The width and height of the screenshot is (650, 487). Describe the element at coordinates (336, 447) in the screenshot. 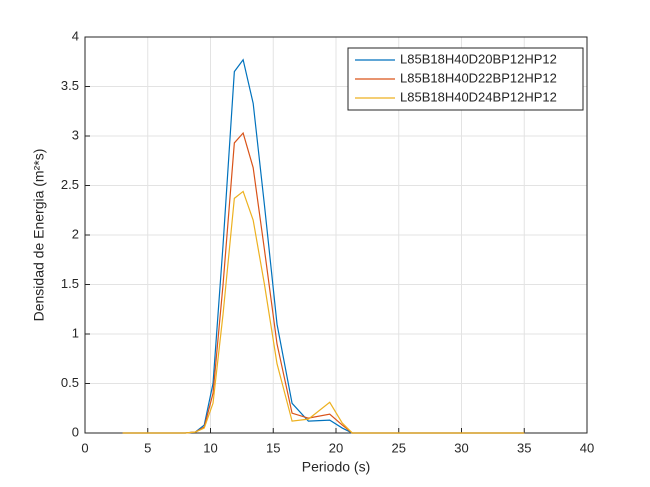

I see `x-tick-label: 20` at that location.